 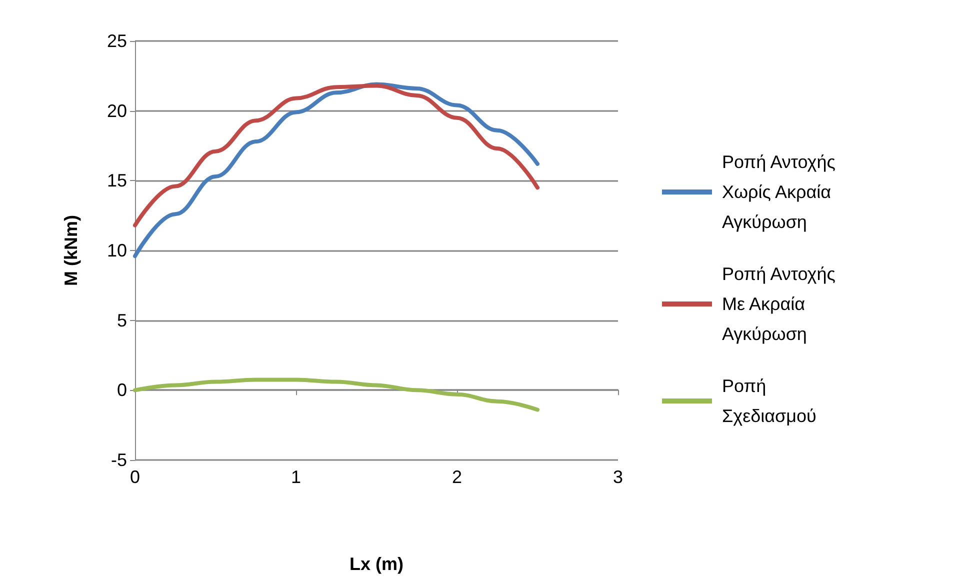 I want to click on y-tick-label: 25, so click(x=116, y=41).